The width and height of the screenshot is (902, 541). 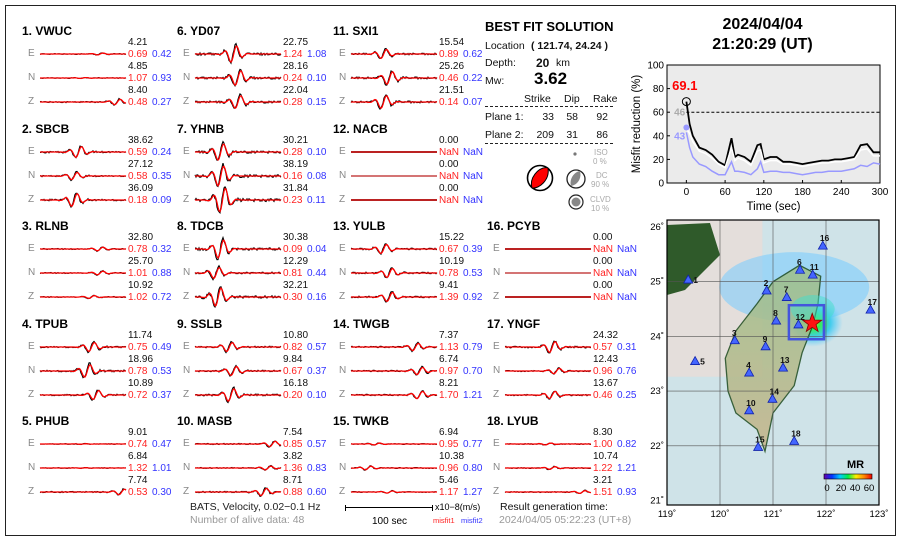 What do you see at coordinates (697, 361) in the screenshot?
I see `station-marker: 5` at bounding box center [697, 361].